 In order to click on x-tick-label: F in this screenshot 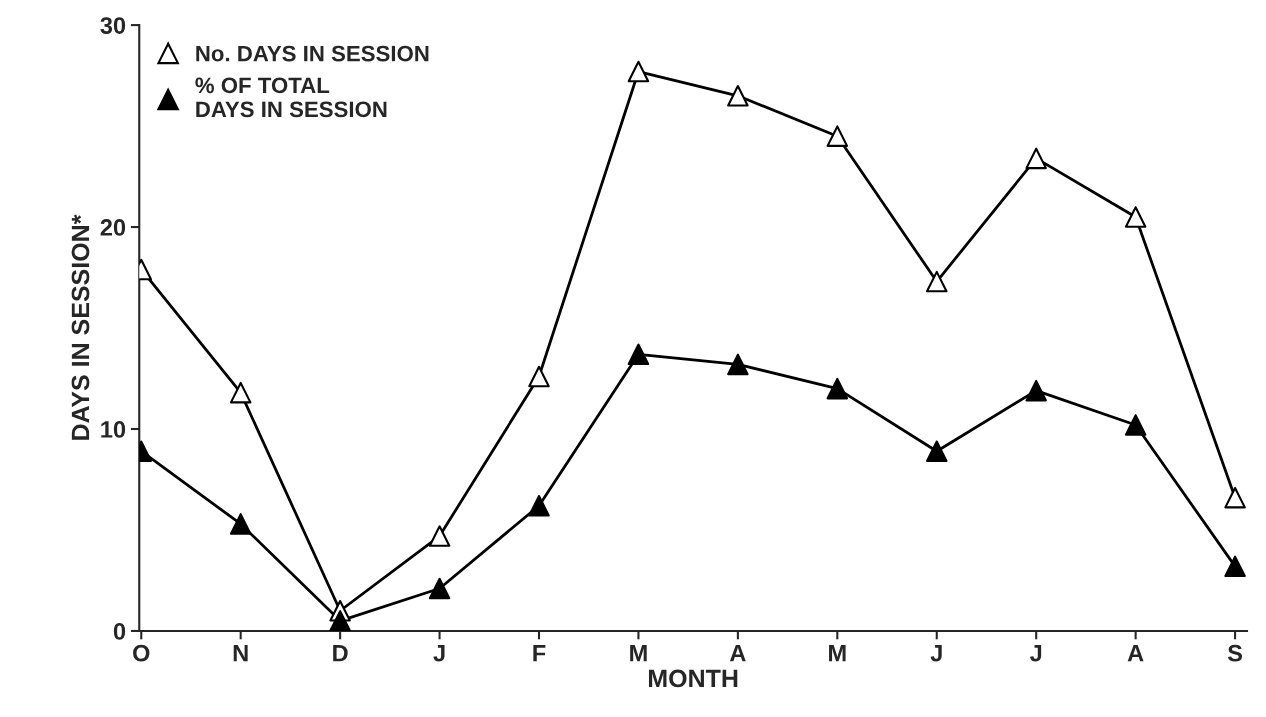, I will do `click(539, 653)`.